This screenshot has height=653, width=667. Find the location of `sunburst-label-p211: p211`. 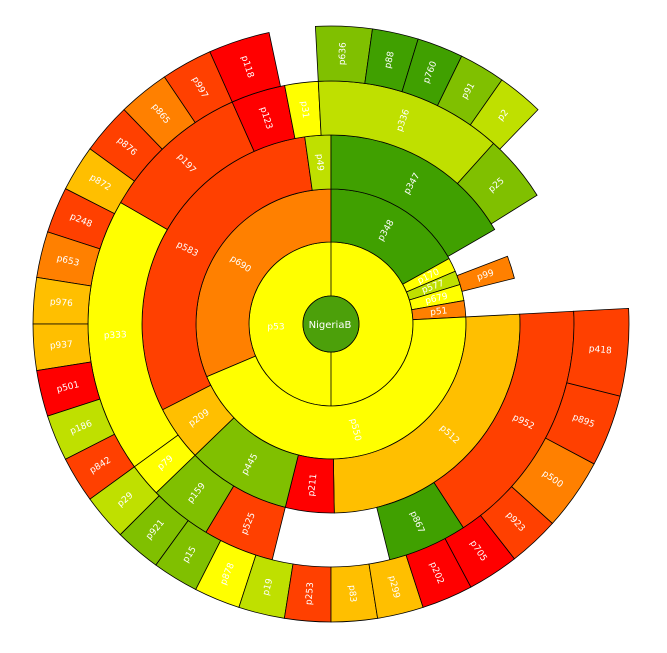

sunburst-label-p211: p211 is located at coordinates (313, 485).